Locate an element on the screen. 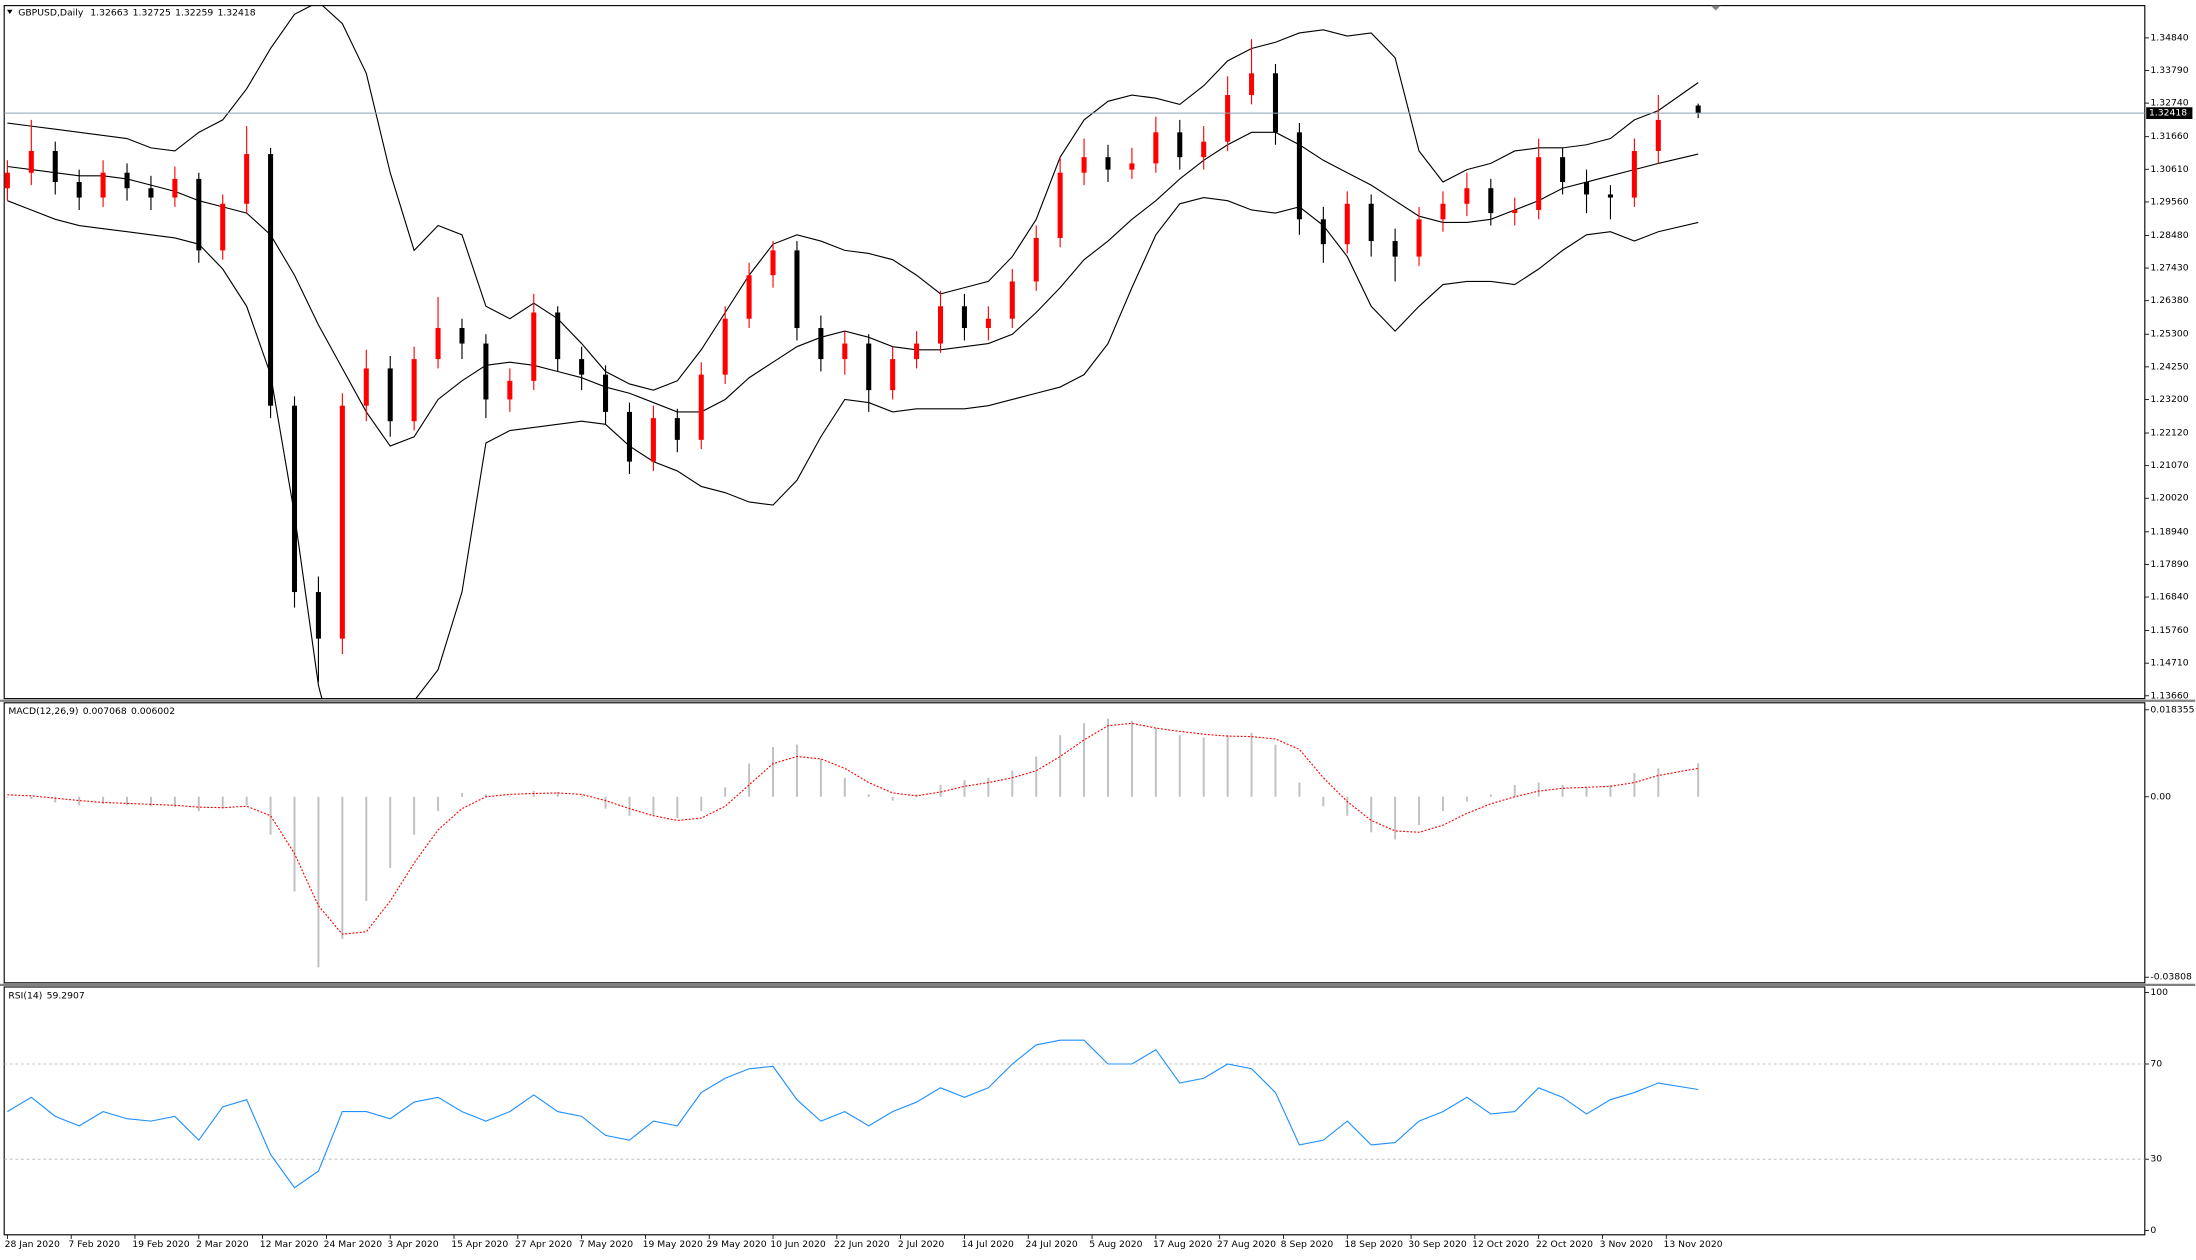 This screenshot has height=1260, width=2196. x-tick-label: 8 Sep 2020 is located at coordinates (1307, 1244).